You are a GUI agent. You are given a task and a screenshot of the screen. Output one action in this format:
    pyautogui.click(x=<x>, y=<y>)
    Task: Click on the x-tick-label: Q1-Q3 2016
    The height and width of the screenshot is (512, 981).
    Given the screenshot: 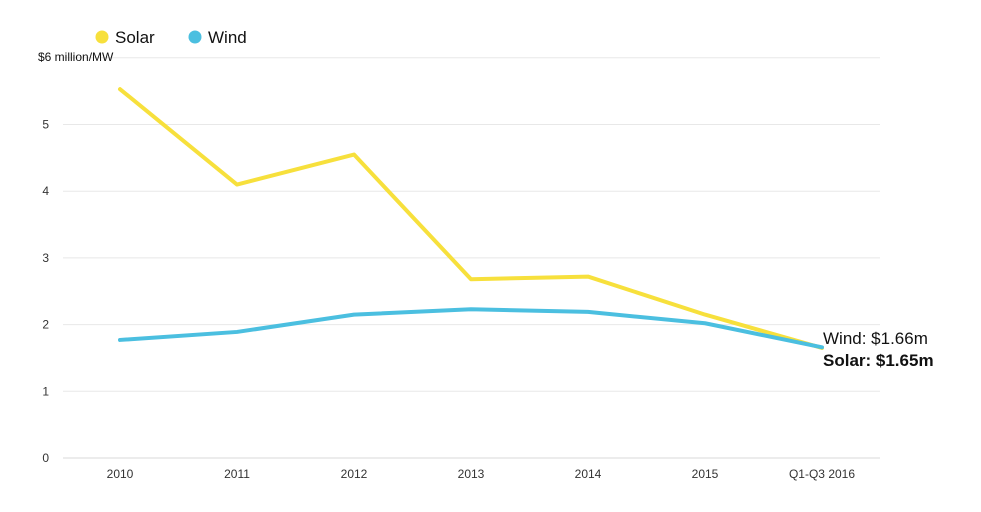 What is the action you would take?
    pyautogui.click(x=822, y=474)
    